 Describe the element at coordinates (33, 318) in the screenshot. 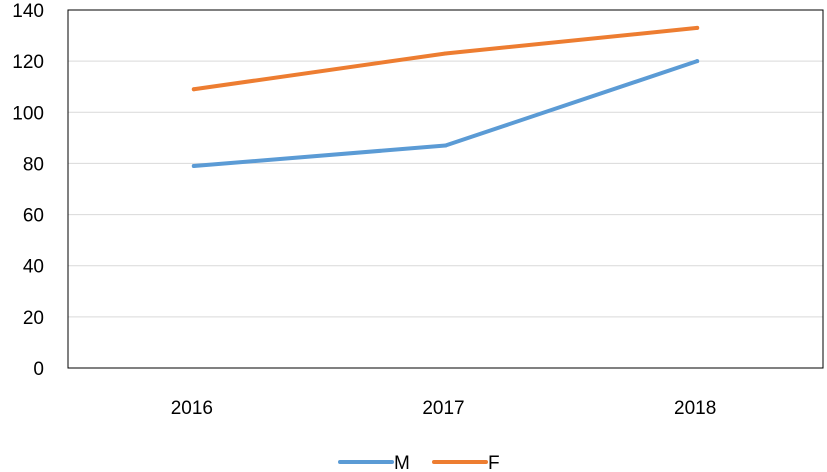

I see `y-tick-label: 20` at that location.